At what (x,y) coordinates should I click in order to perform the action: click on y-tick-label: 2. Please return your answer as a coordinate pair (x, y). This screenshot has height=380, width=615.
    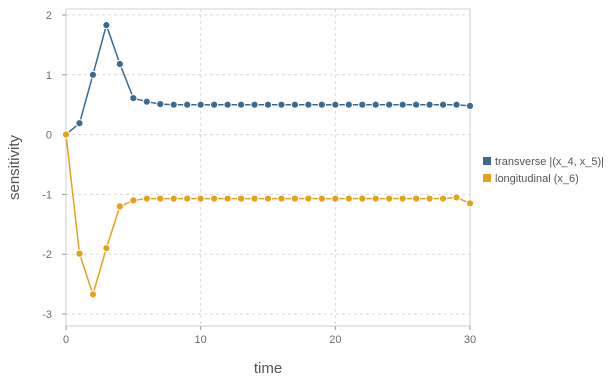
    Looking at the image, I should click on (49, 16).